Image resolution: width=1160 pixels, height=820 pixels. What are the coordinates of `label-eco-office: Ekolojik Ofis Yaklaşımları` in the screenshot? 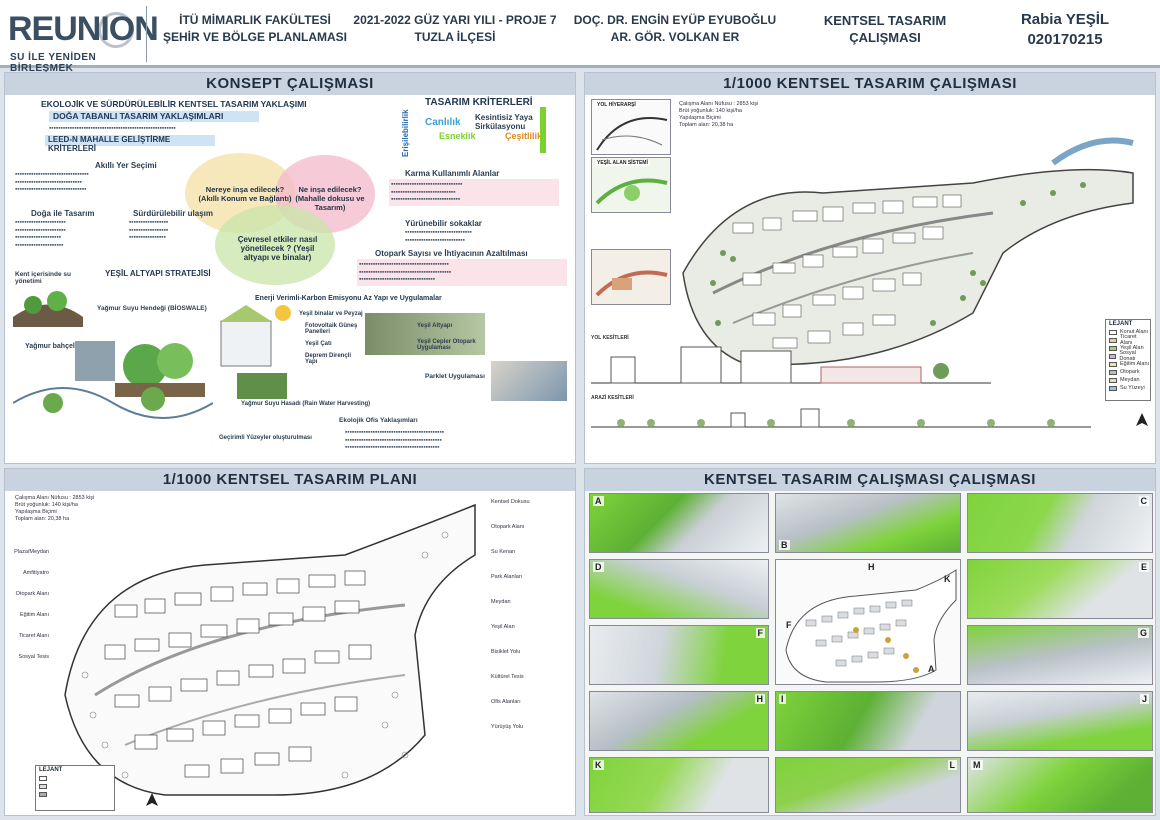 It's located at (378, 420).